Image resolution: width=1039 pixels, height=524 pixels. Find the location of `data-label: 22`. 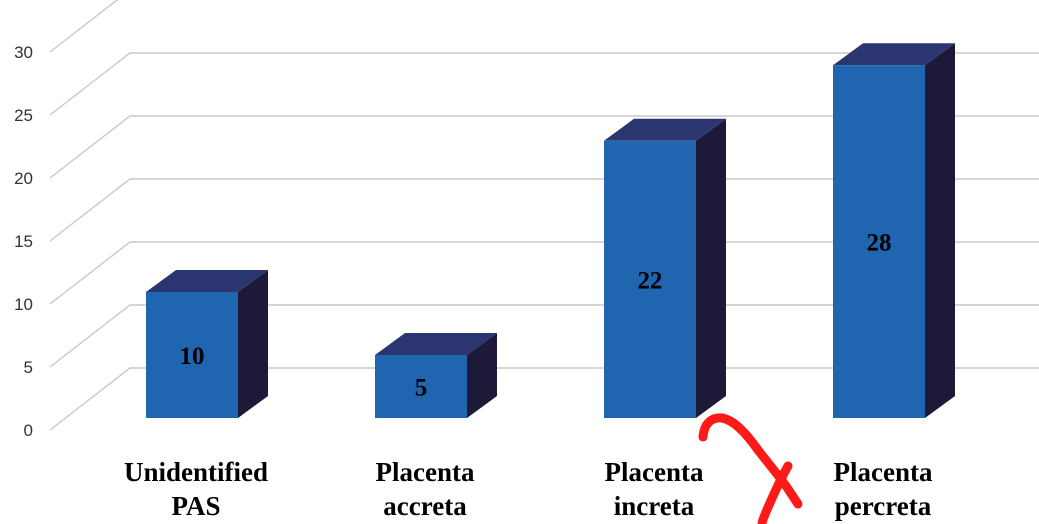

data-label: 22 is located at coordinates (650, 280).